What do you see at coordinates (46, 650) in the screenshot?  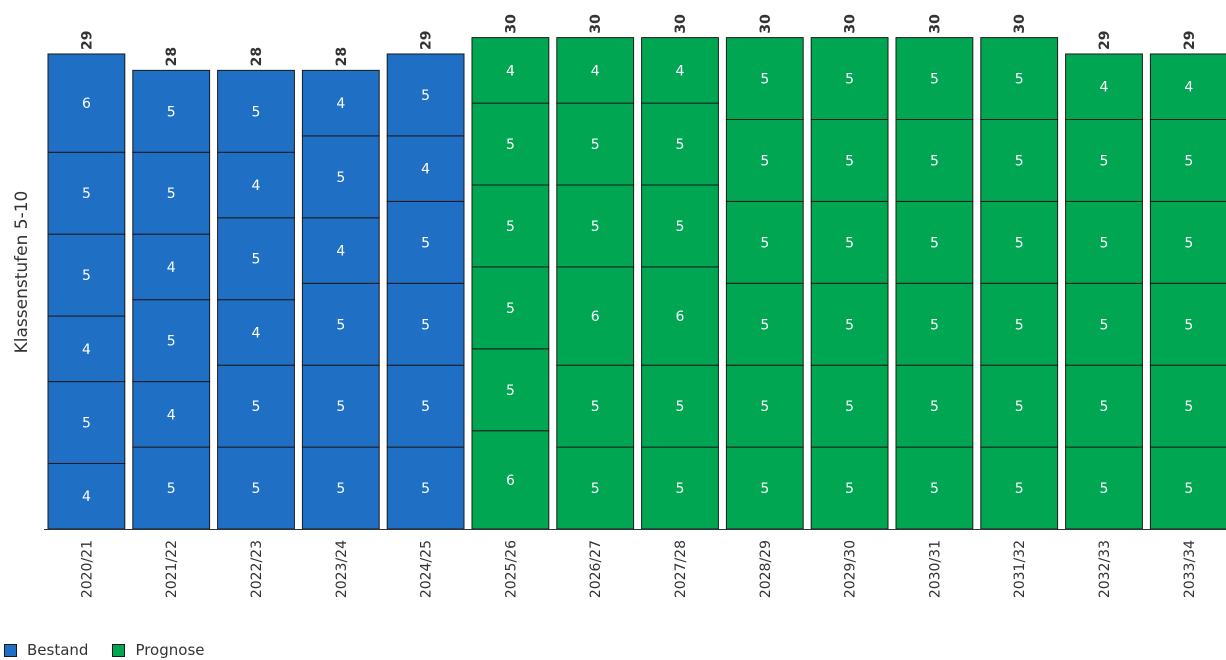 I see `legend-item-bestand: Bestand` at bounding box center [46, 650].